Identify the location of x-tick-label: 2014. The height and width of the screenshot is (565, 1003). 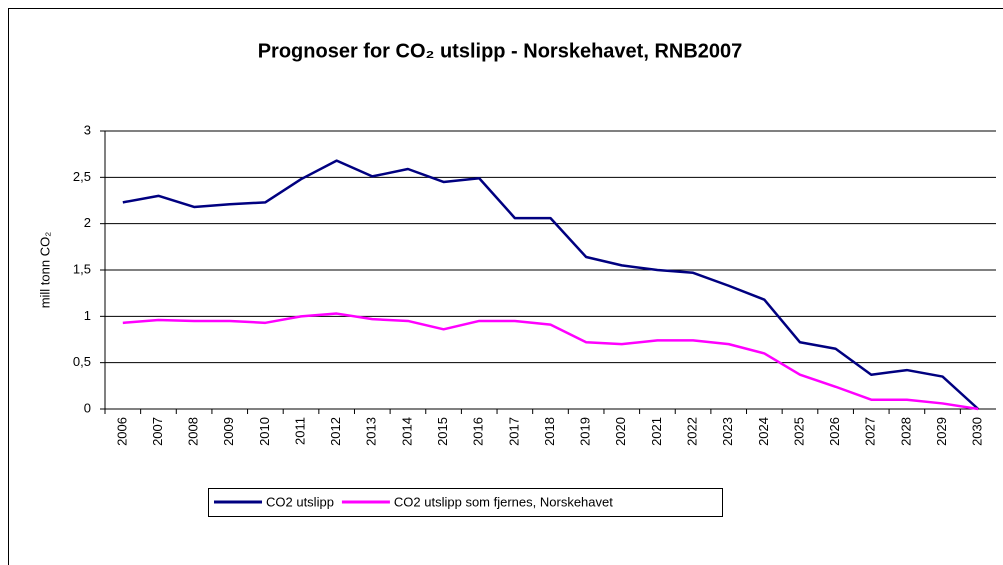
(406, 431).